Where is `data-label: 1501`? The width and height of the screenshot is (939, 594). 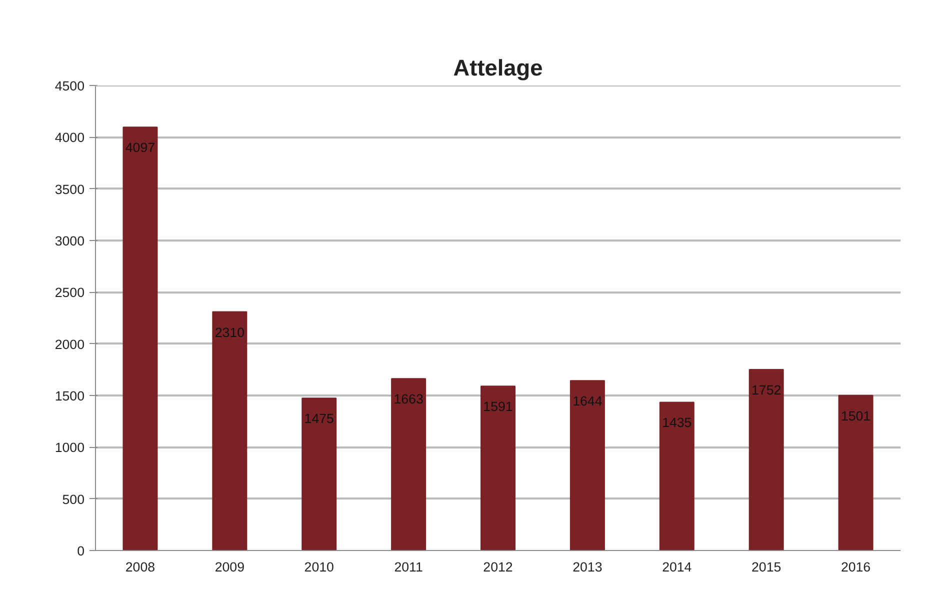
data-label: 1501 is located at coordinates (855, 416).